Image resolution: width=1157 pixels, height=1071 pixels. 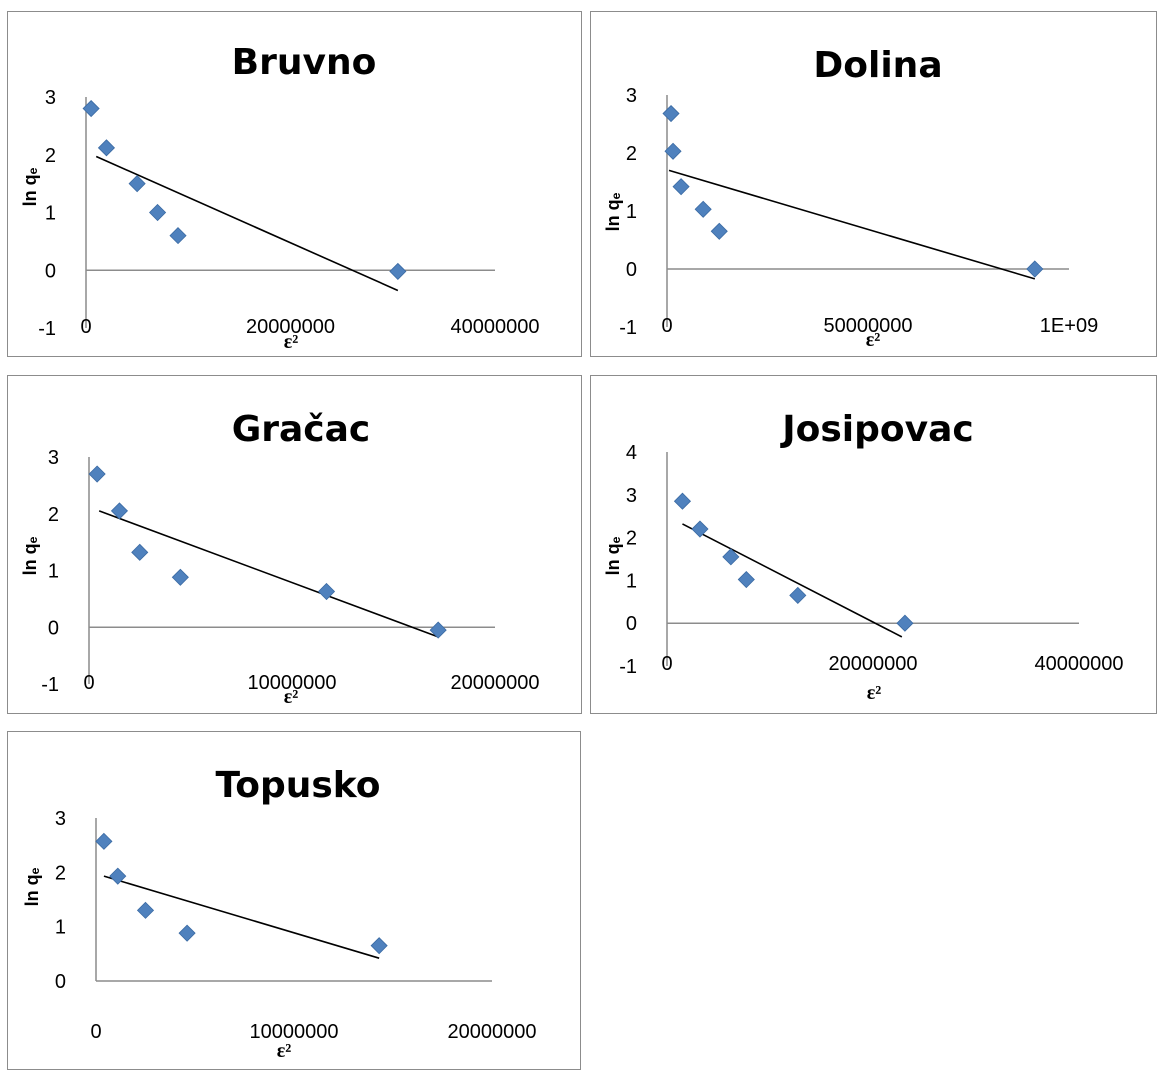 What do you see at coordinates (631, 453) in the screenshot?
I see `y-tick-label: 4` at bounding box center [631, 453].